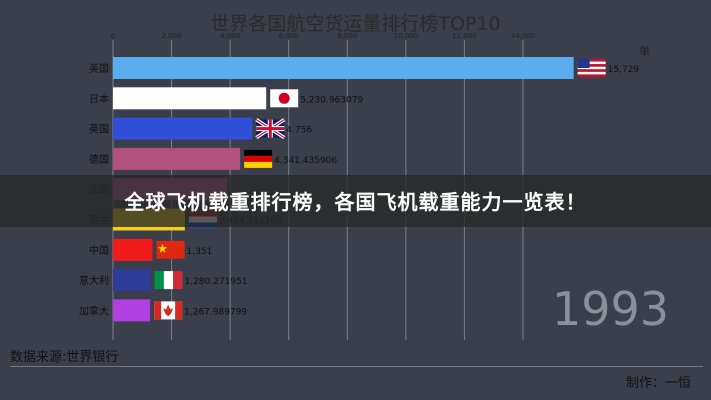 This screenshot has width=711, height=400. What do you see at coordinates (99, 129) in the screenshot?
I see `category-label: 英国` at bounding box center [99, 129].